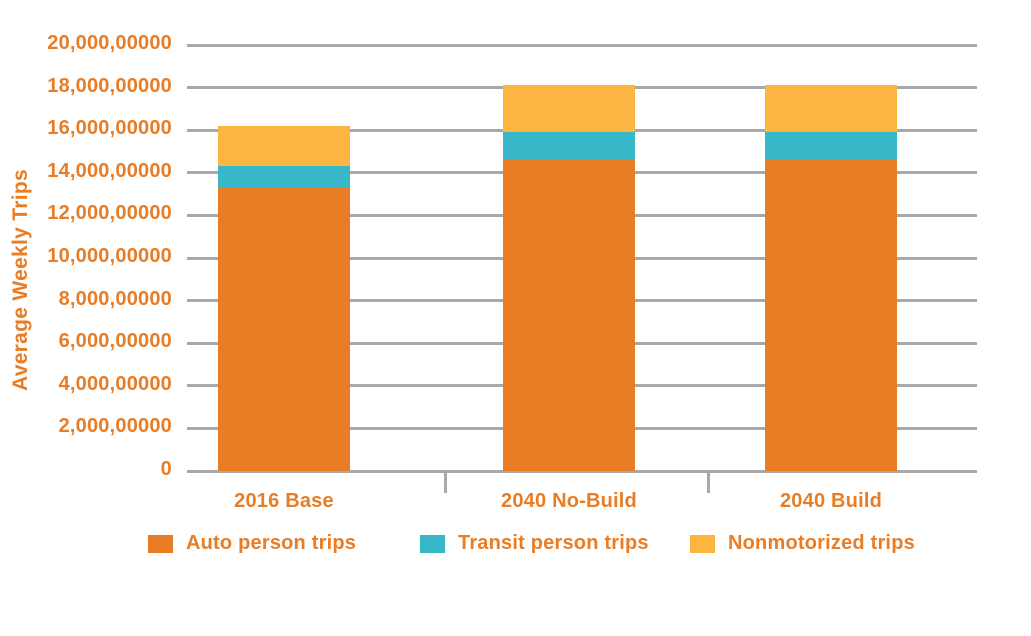 This screenshot has height=636, width=1031. Describe the element at coordinates (109, 256) in the screenshot. I see `y-axis-tick-label: 10,000,00000` at that location.